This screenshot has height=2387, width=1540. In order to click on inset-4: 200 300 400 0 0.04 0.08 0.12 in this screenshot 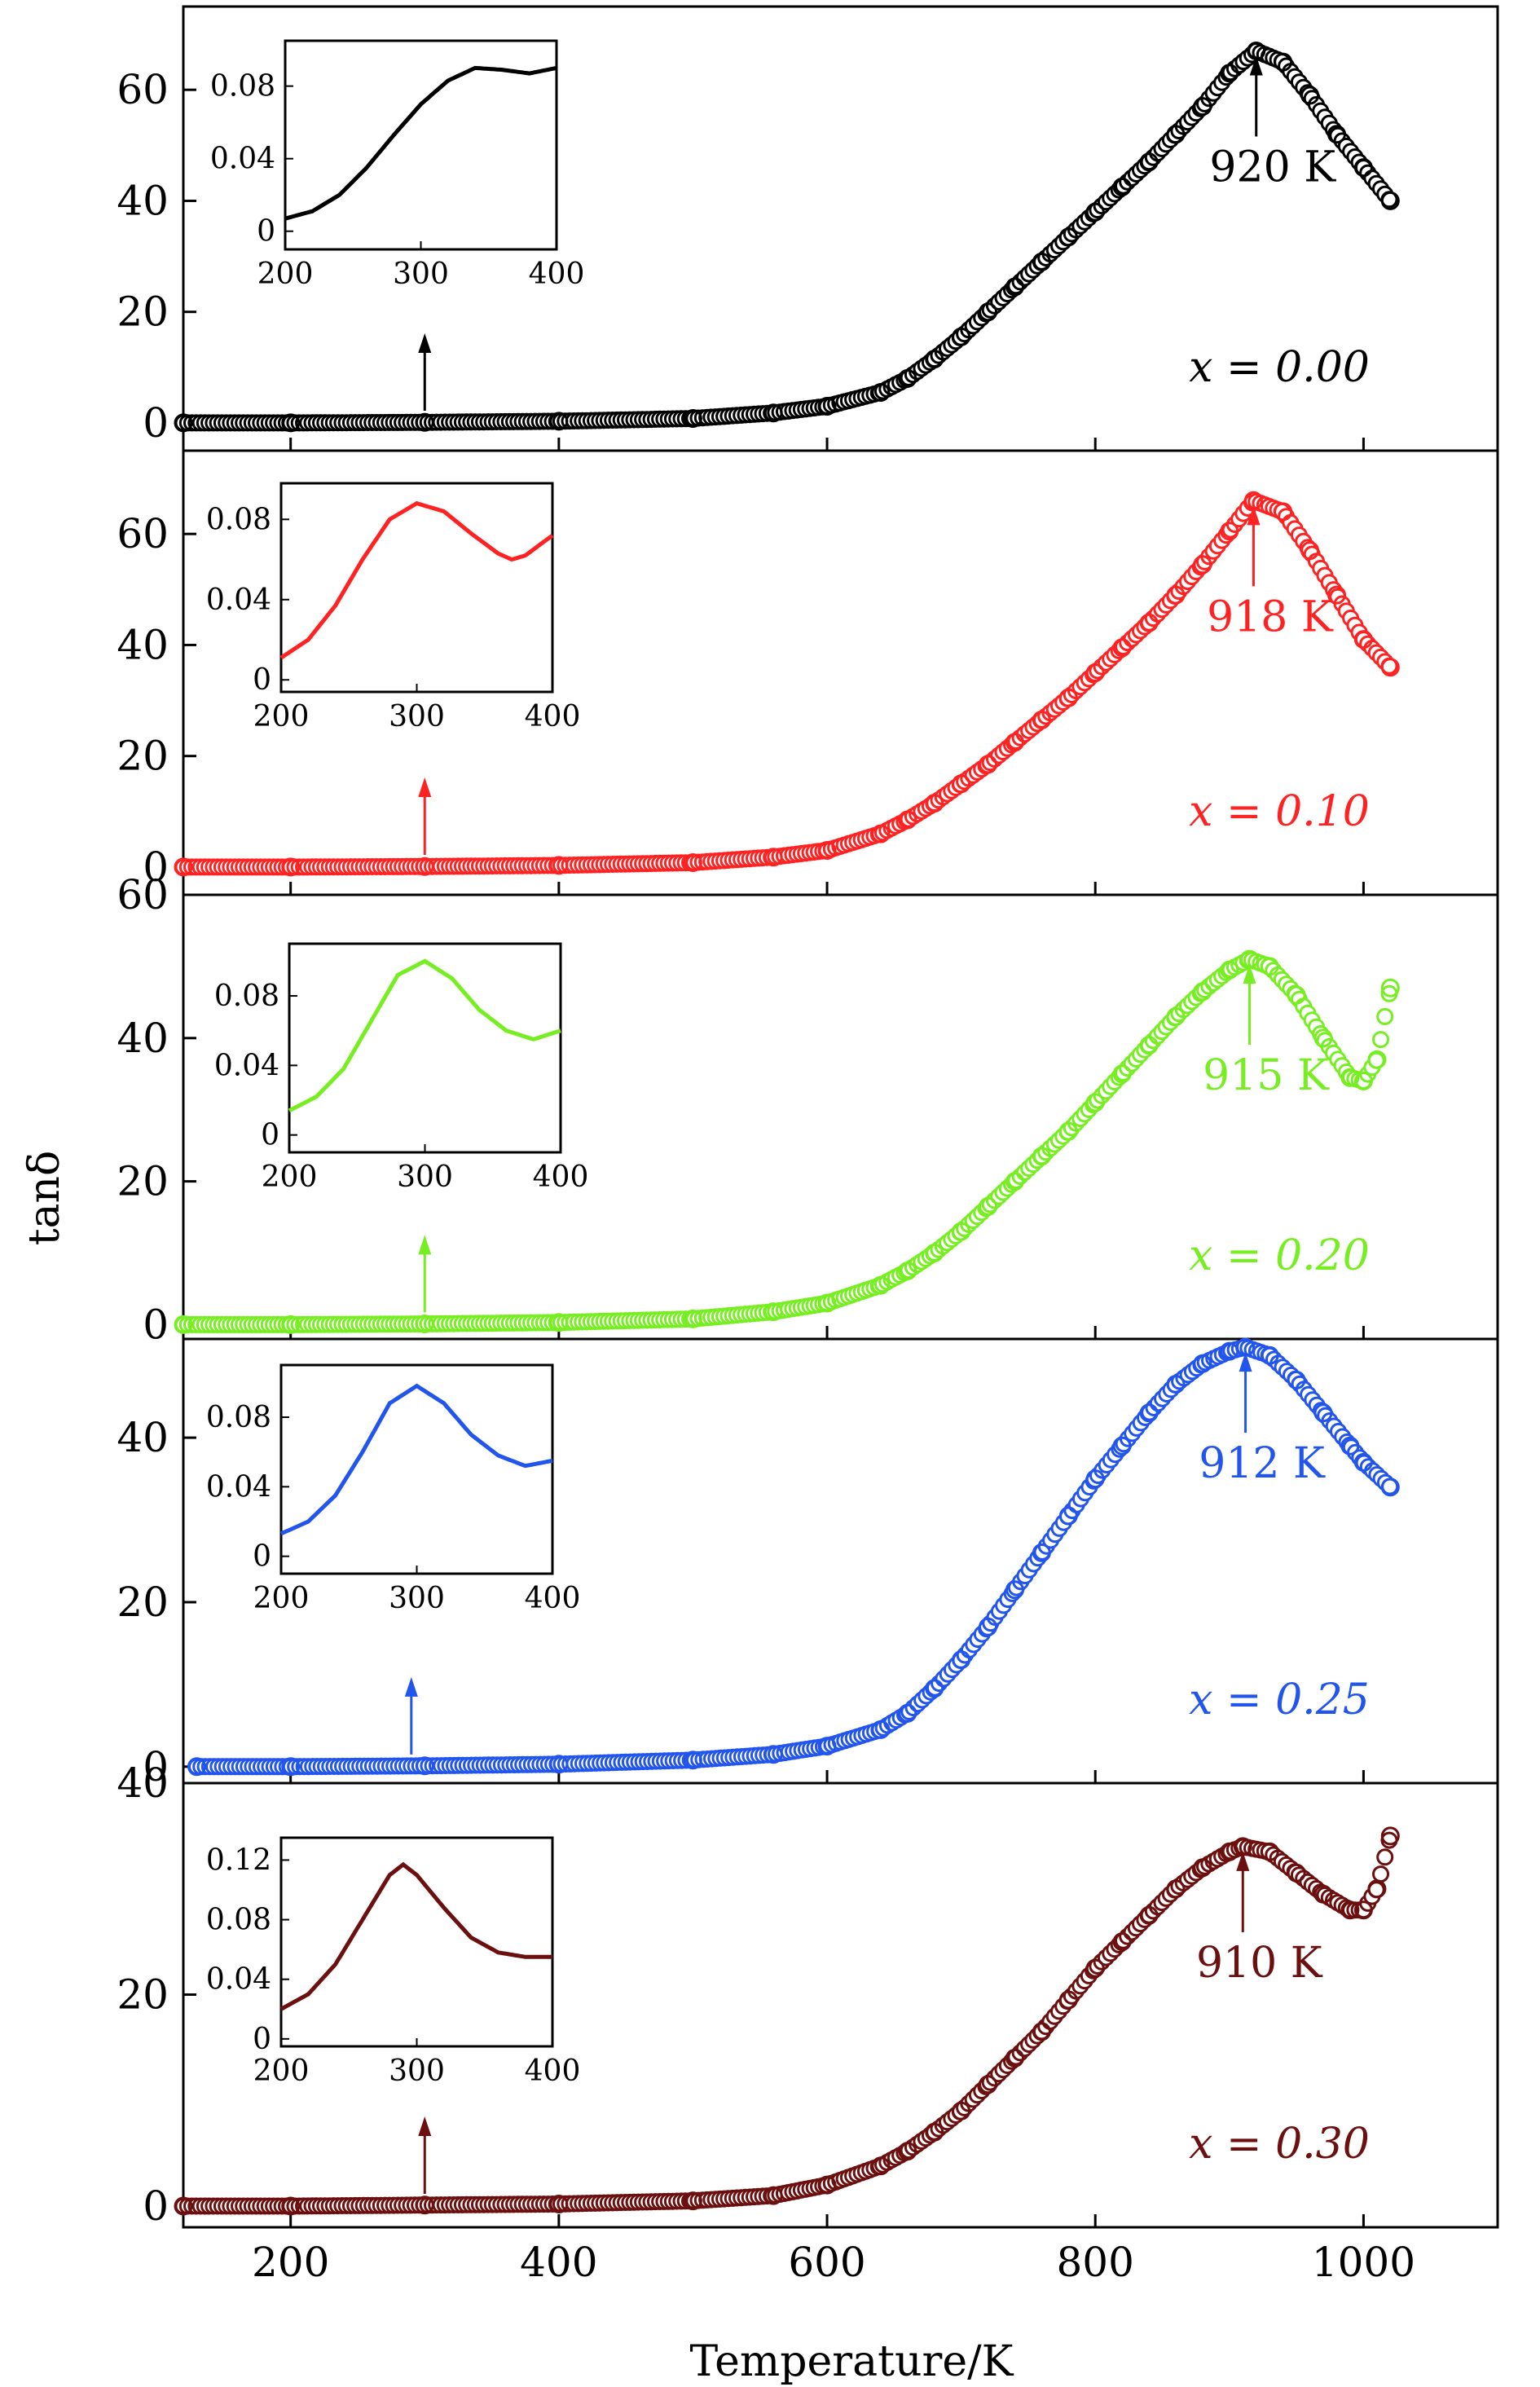, I will do `click(393, 1962)`.